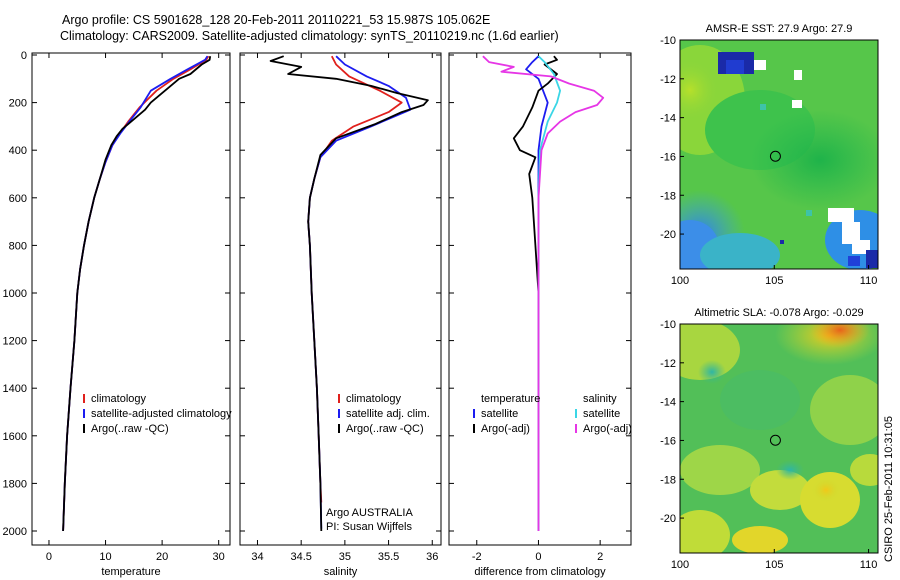 This screenshot has width=900, height=580. I want to click on x-tick-label: 34.5, so click(300, 557).